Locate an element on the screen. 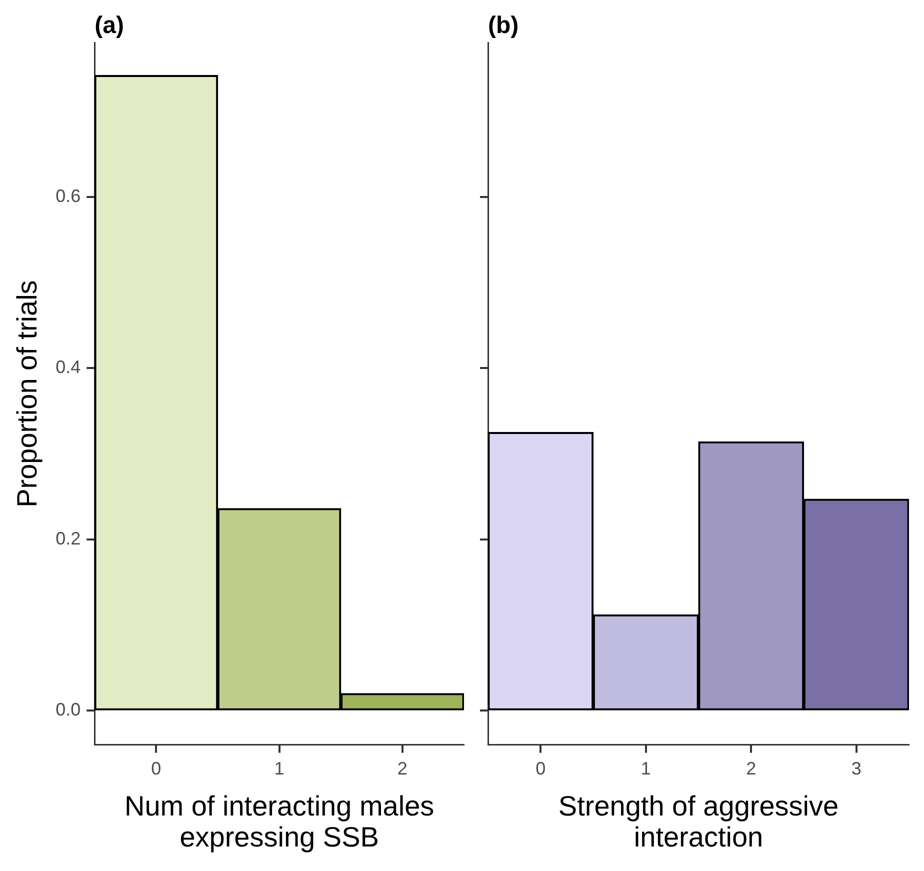 The height and width of the screenshot is (871, 924). chart-title: (b) is located at coordinates (503, 26).